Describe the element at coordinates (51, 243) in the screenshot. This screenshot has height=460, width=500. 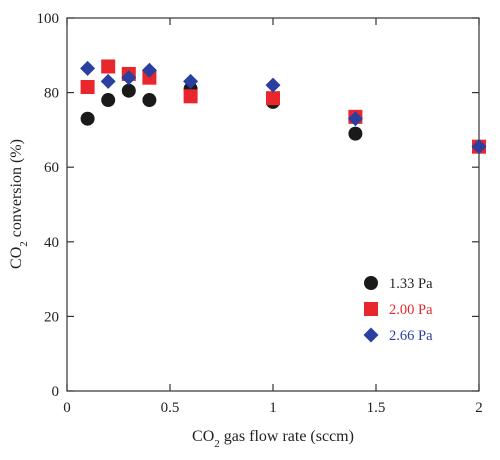
I see `y-tick-label: 40` at that location.